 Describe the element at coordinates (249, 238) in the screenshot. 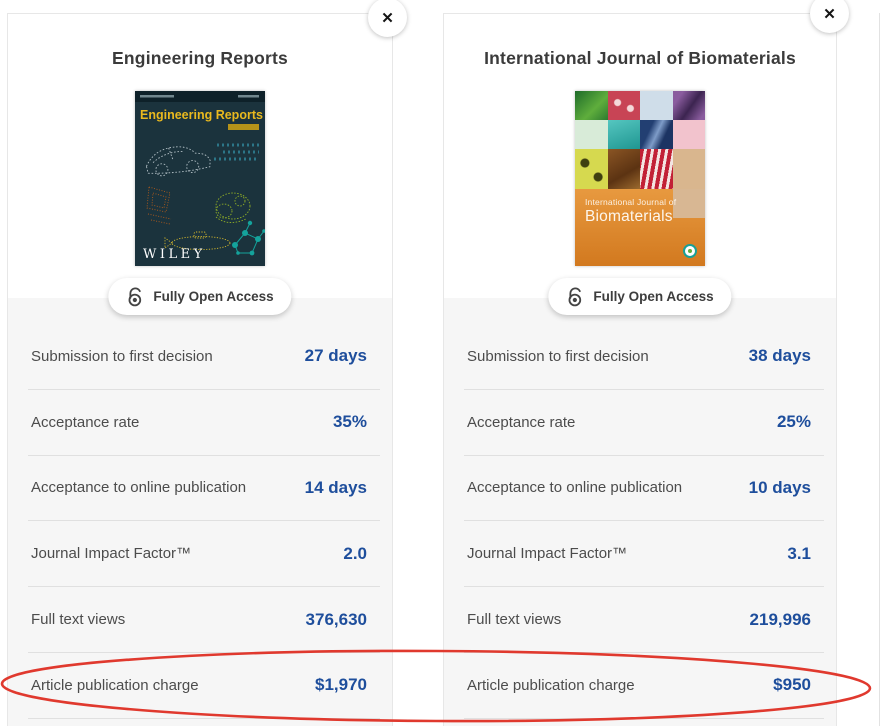

I see `molecule-graphic` at that location.